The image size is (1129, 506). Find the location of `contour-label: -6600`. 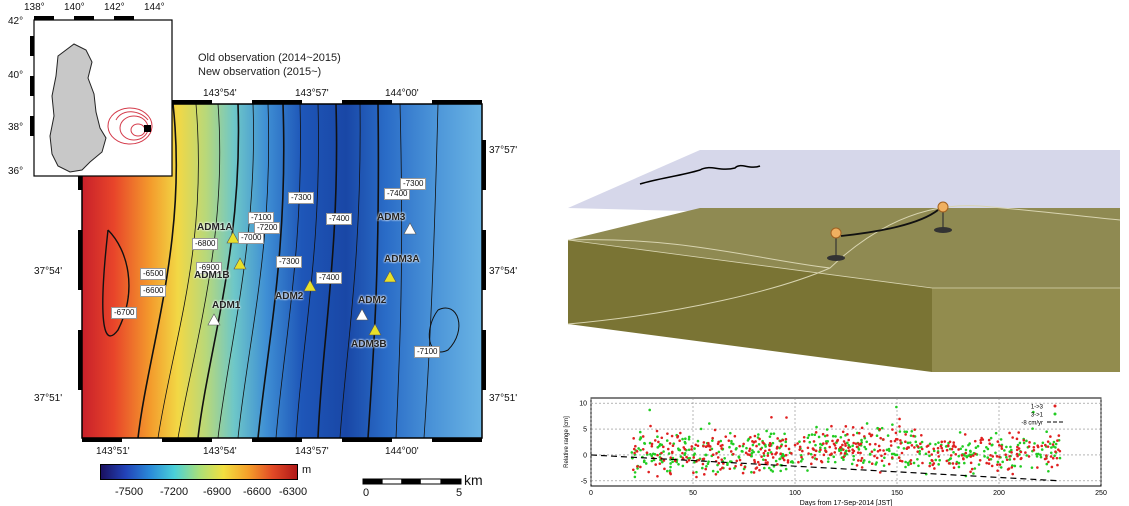

contour-label: -6600 is located at coordinates (153, 291).